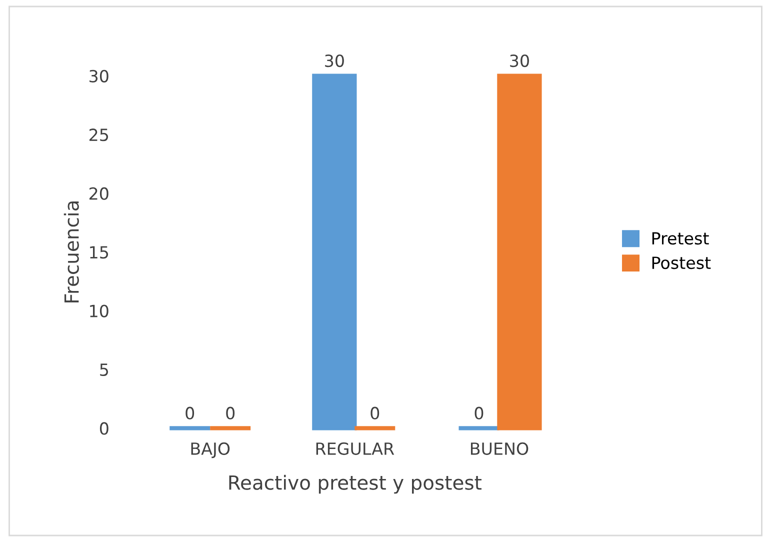 This screenshot has width=771, height=542. What do you see at coordinates (104, 428) in the screenshot?
I see `y-tick-label: 0` at bounding box center [104, 428].